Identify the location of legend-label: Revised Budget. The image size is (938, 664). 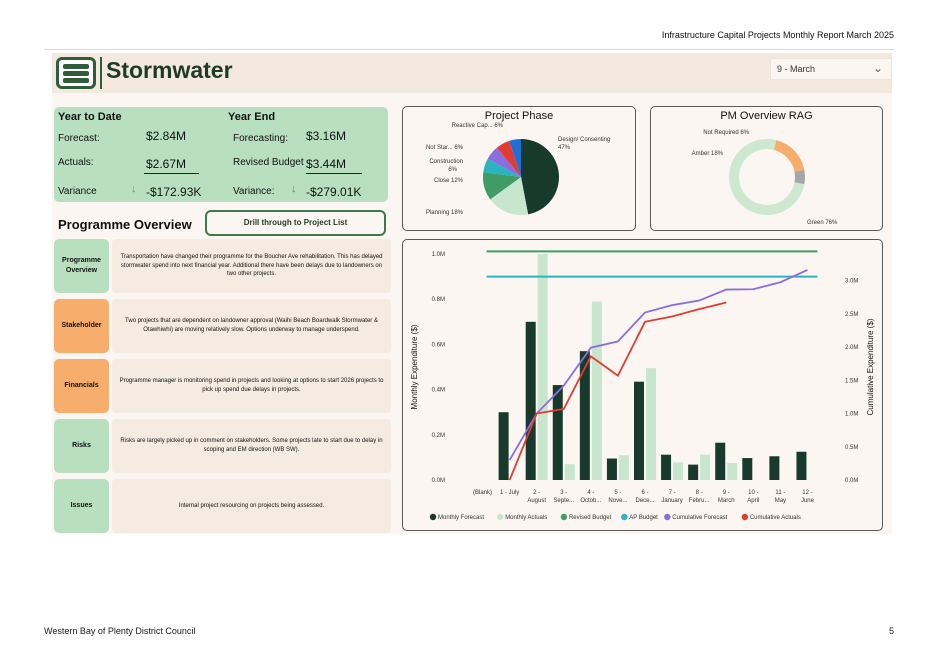
(590, 518).